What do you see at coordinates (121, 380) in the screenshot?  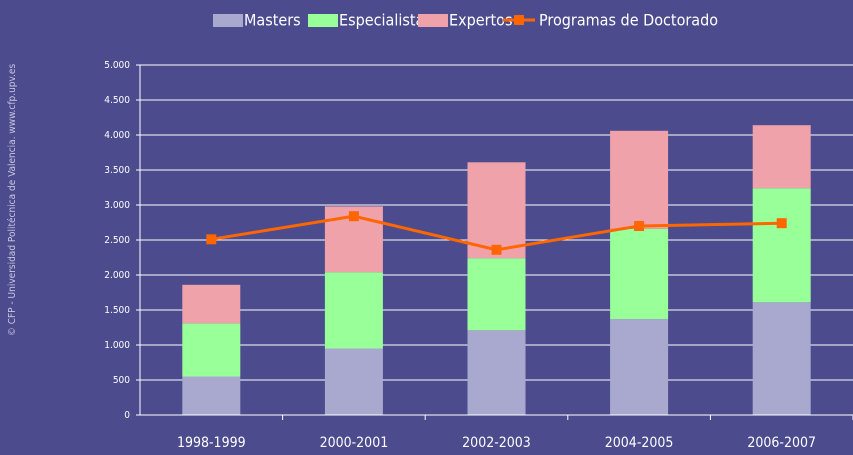 I see `y-tick-label: 500` at bounding box center [121, 380].